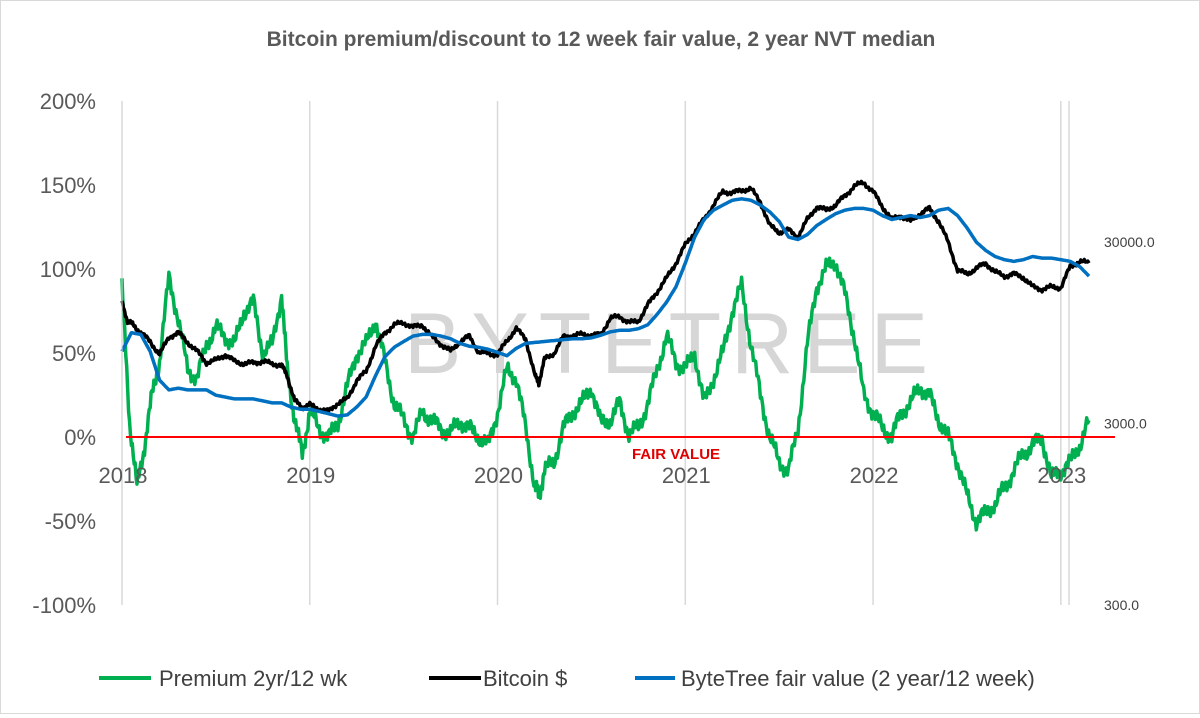 The image size is (1200, 718). What do you see at coordinates (68, 101) in the screenshot?
I see `left-tick-label: 200%` at bounding box center [68, 101].